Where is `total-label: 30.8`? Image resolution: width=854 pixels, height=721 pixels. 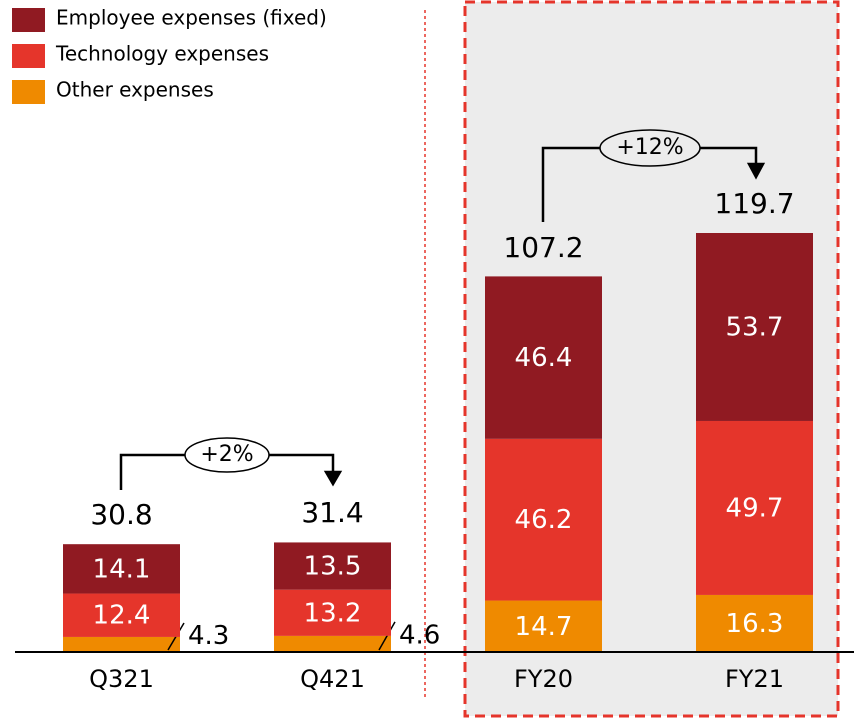 total-label: 30.8 is located at coordinates (121, 514).